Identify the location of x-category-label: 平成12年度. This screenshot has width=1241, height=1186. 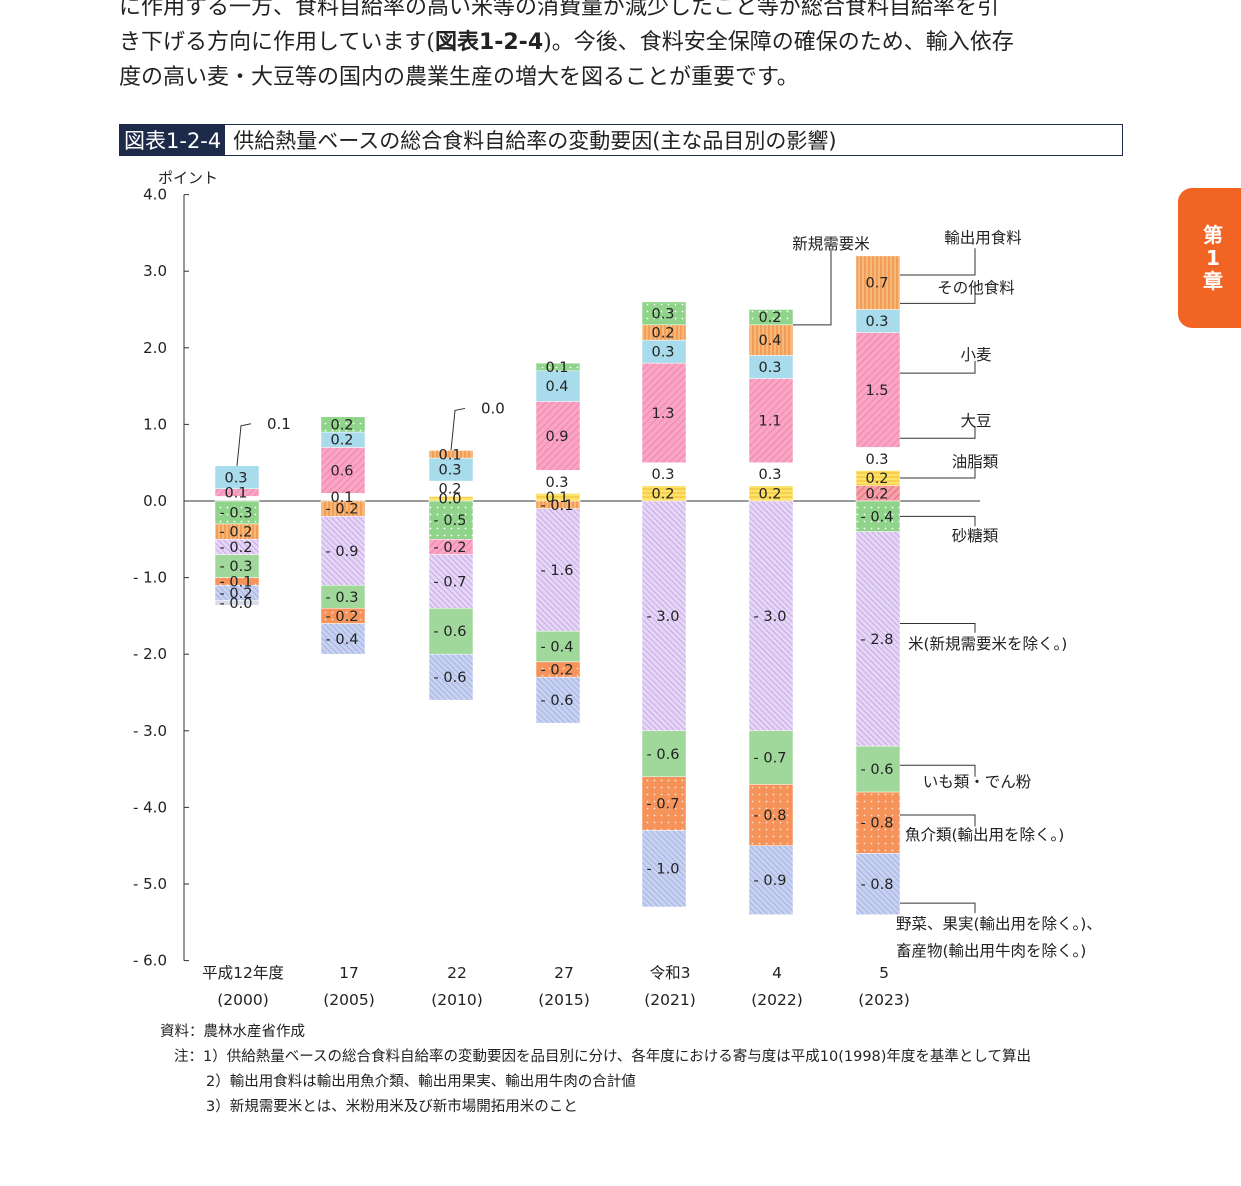
(243, 973).